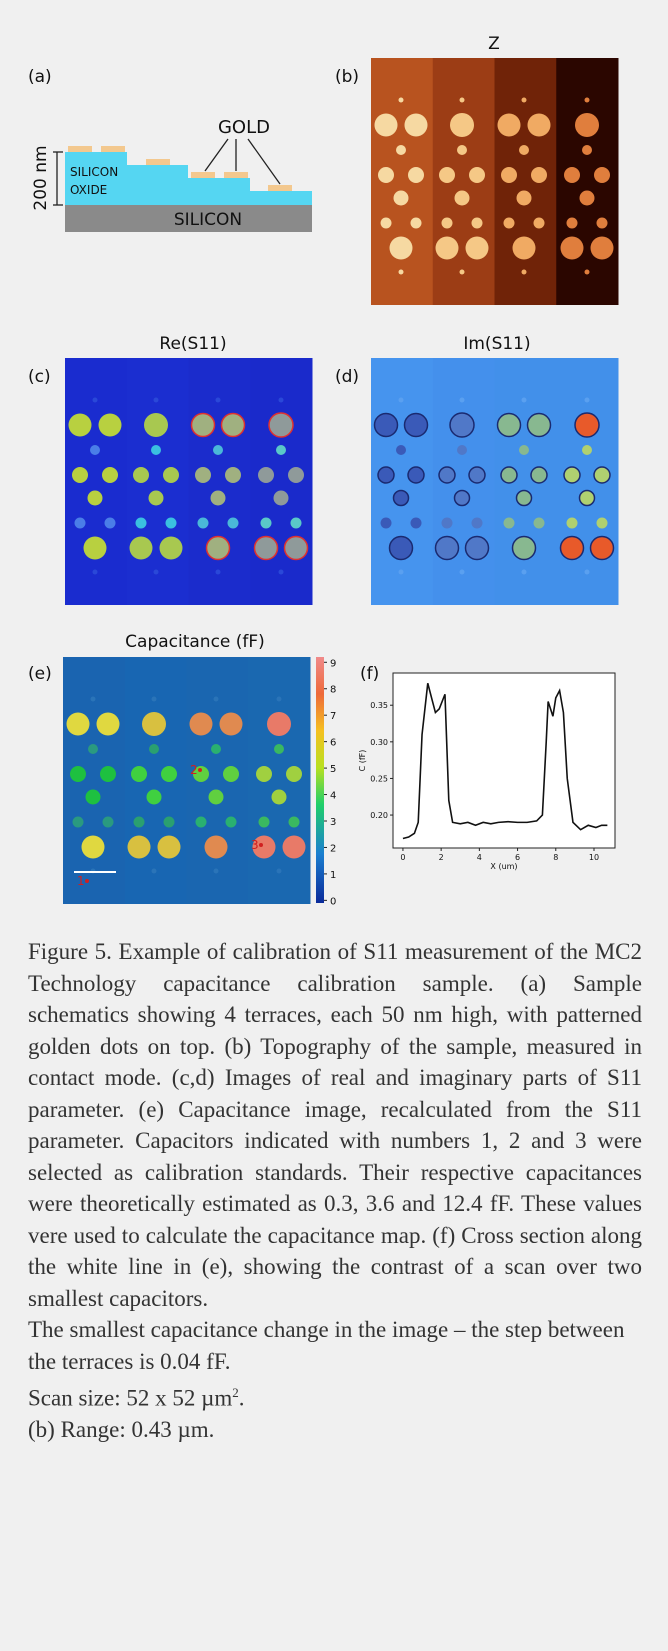 The image size is (668, 1651). I want to click on colorbar-tick-label: 4, so click(333, 796).